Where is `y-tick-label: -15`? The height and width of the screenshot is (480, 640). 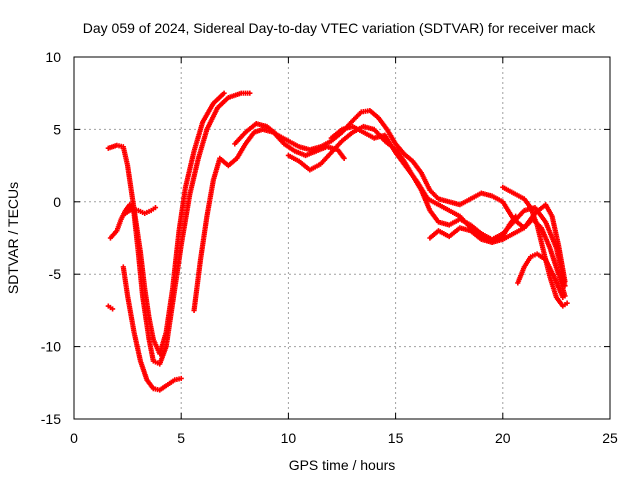
y-tick-label: -15 is located at coordinates (51, 419).